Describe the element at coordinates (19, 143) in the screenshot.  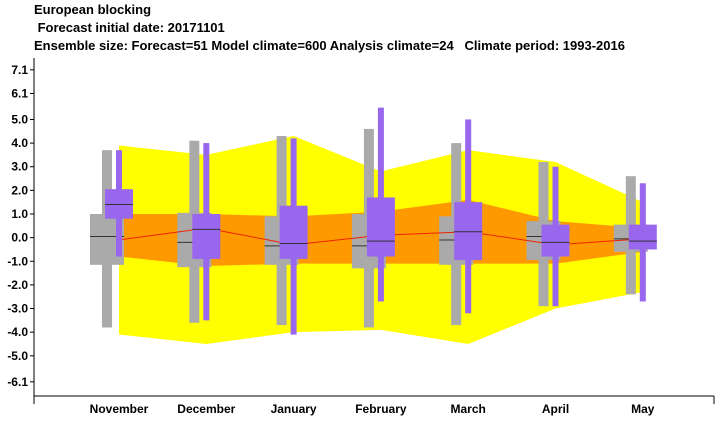
I see `y-tick-label: 4.0` at that location.